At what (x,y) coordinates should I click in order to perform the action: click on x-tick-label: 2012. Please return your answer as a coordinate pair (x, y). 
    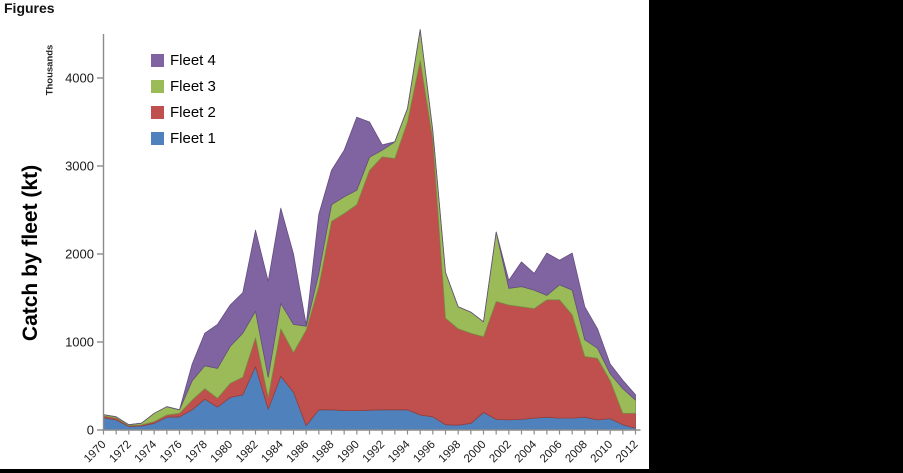
    Looking at the image, I should click on (627, 452).